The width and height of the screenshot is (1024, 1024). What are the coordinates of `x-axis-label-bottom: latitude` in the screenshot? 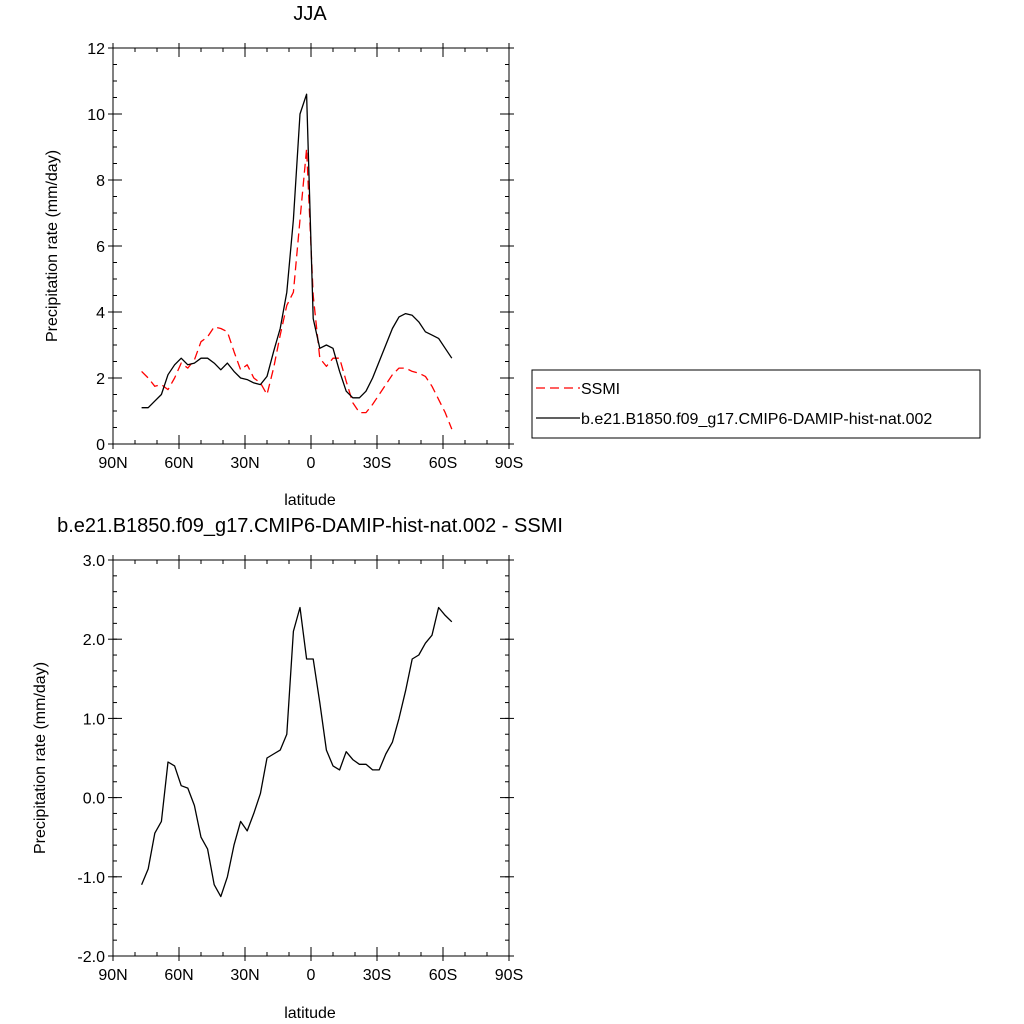 It's located at (310, 1013).